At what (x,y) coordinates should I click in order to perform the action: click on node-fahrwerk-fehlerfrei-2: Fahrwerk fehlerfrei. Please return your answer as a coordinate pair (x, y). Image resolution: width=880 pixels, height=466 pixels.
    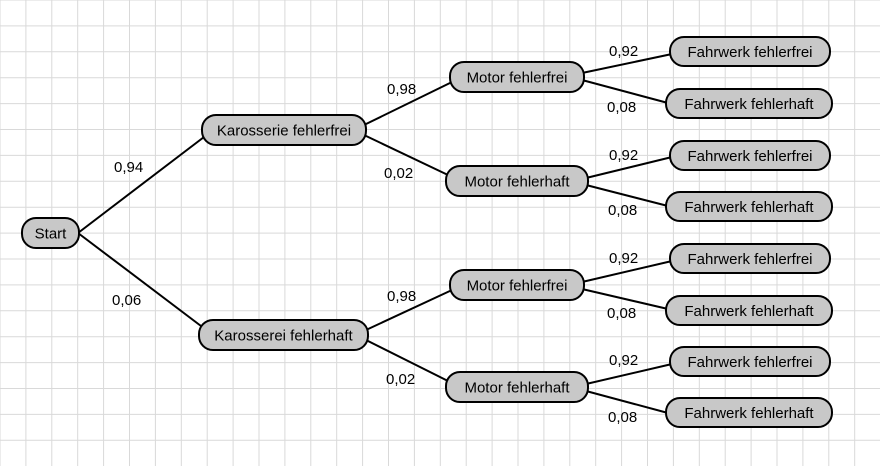
    Looking at the image, I should click on (750, 155).